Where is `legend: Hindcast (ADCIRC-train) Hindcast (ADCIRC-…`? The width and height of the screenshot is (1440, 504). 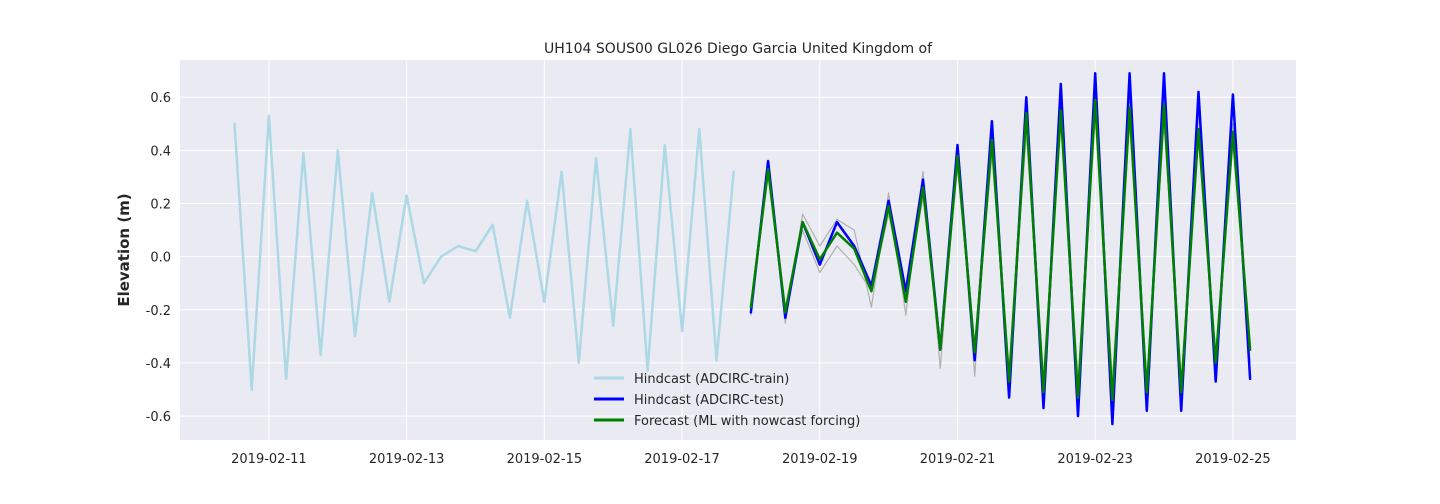
legend: Hindcast (ADCIRC-train) Hindcast (ADCIRC-… is located at coordinates (727, 400).